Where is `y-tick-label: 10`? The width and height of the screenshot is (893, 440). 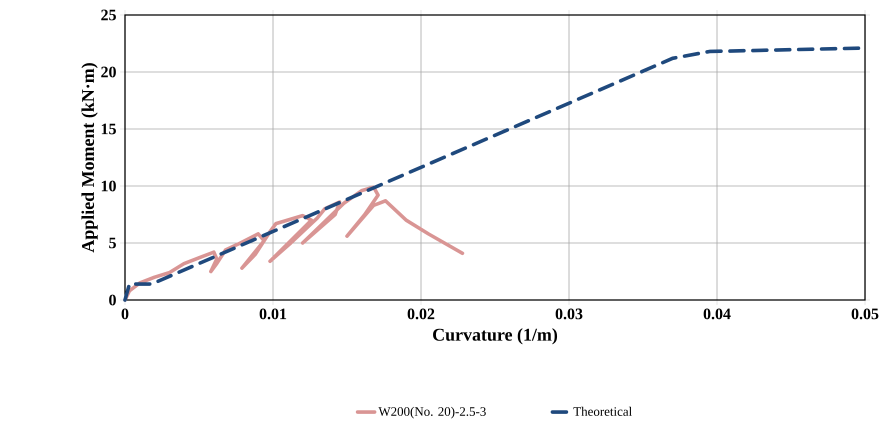
y-tick-label: 10 is located at coordinates (109, 186).